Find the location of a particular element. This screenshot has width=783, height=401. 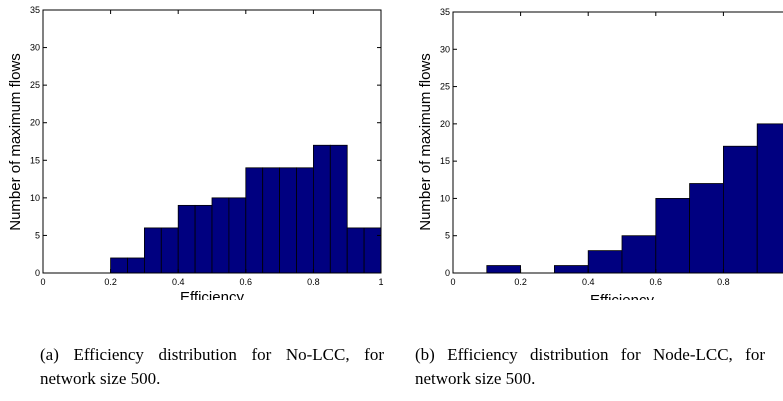

chart-b-bars is located at coordinates (634, 198).